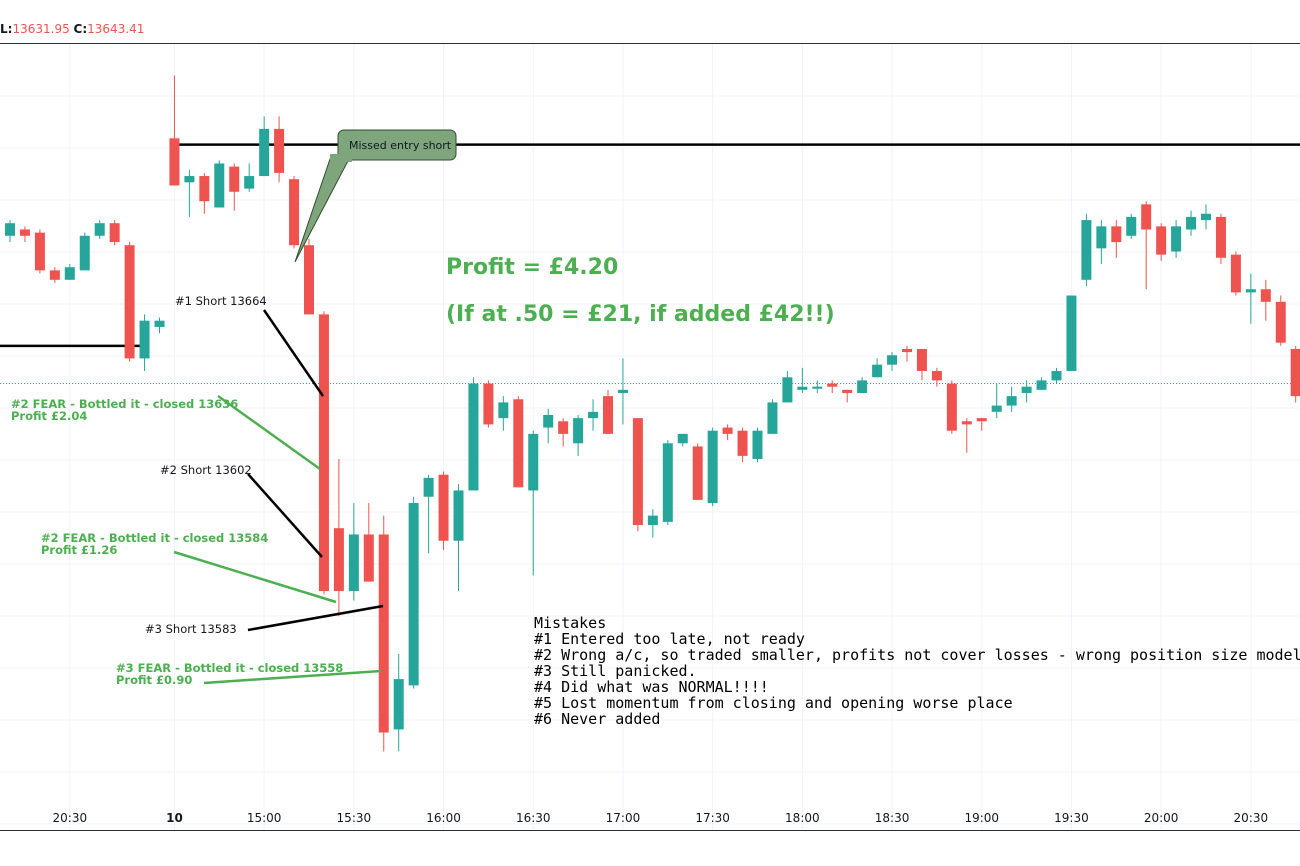 This screenshot has width=1300, height=866. What do you see at coordinates (802, 818) in the screenshot?
I see `x-tick-label: 18:00` at bounding box center [802, 818].